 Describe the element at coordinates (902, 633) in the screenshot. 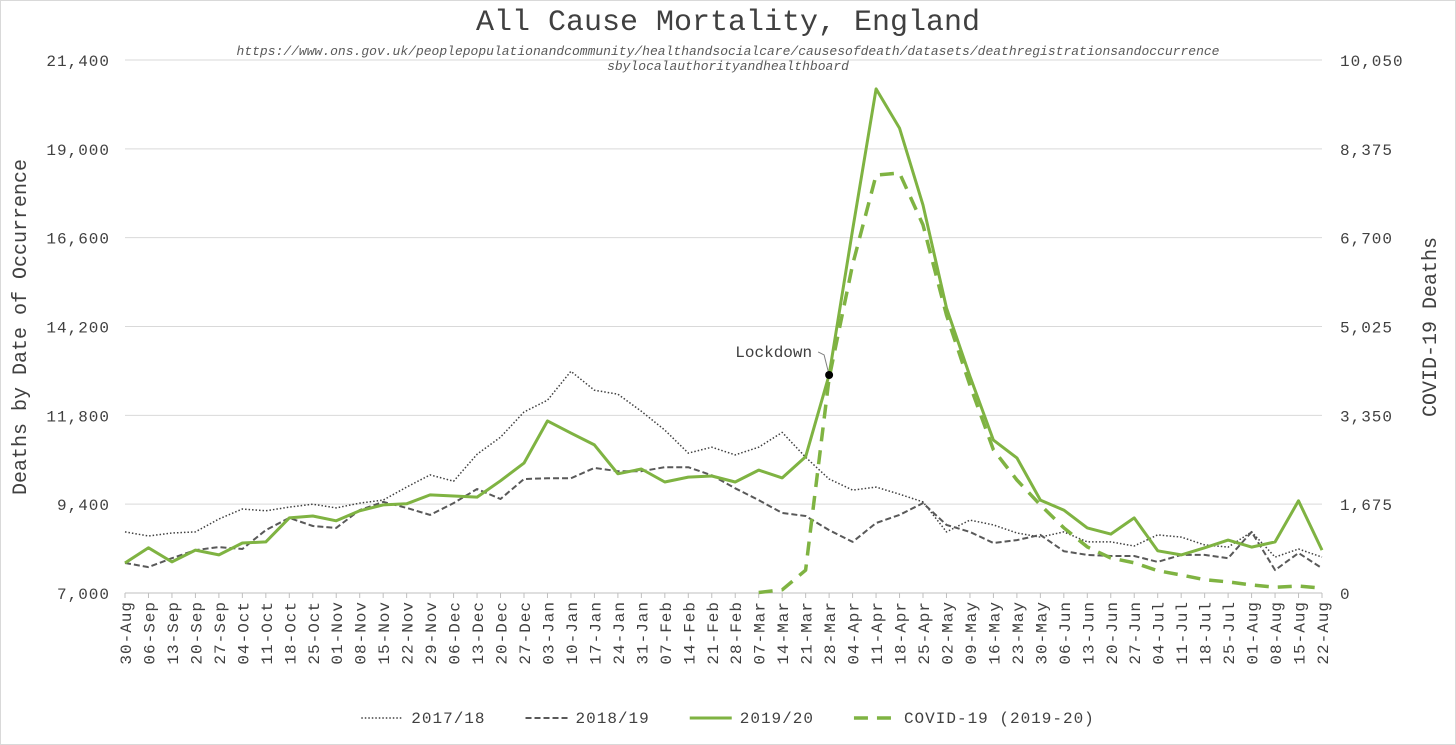

I see `x-tick-label: 18-Apr` at that location.